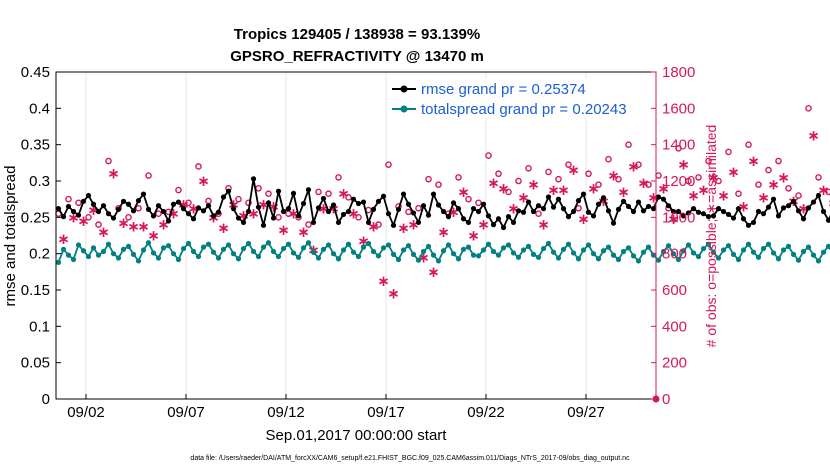 Image resolution: width=830 pixels, height=470 pixels. What do you see at coordinates (35, 290) in the screenshot?
I see `left-axis-tick-label: 0.15` at bounding box center [35, 290].